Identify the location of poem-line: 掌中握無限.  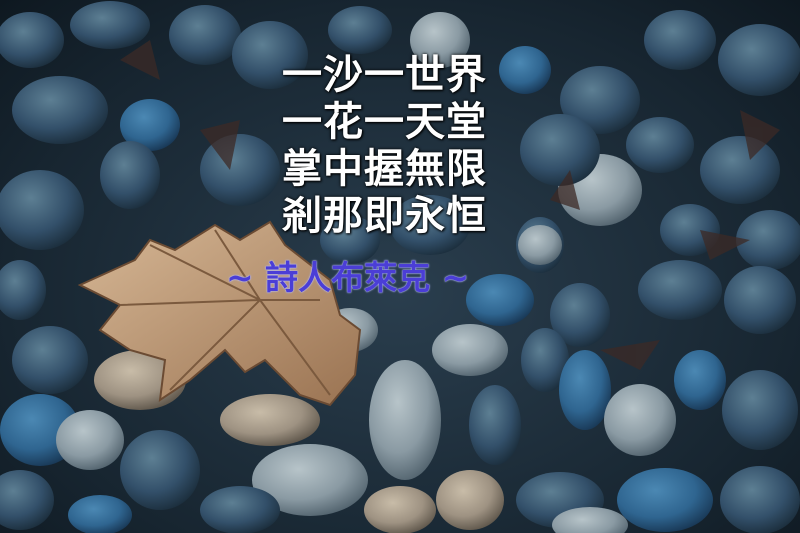
(384, 169).